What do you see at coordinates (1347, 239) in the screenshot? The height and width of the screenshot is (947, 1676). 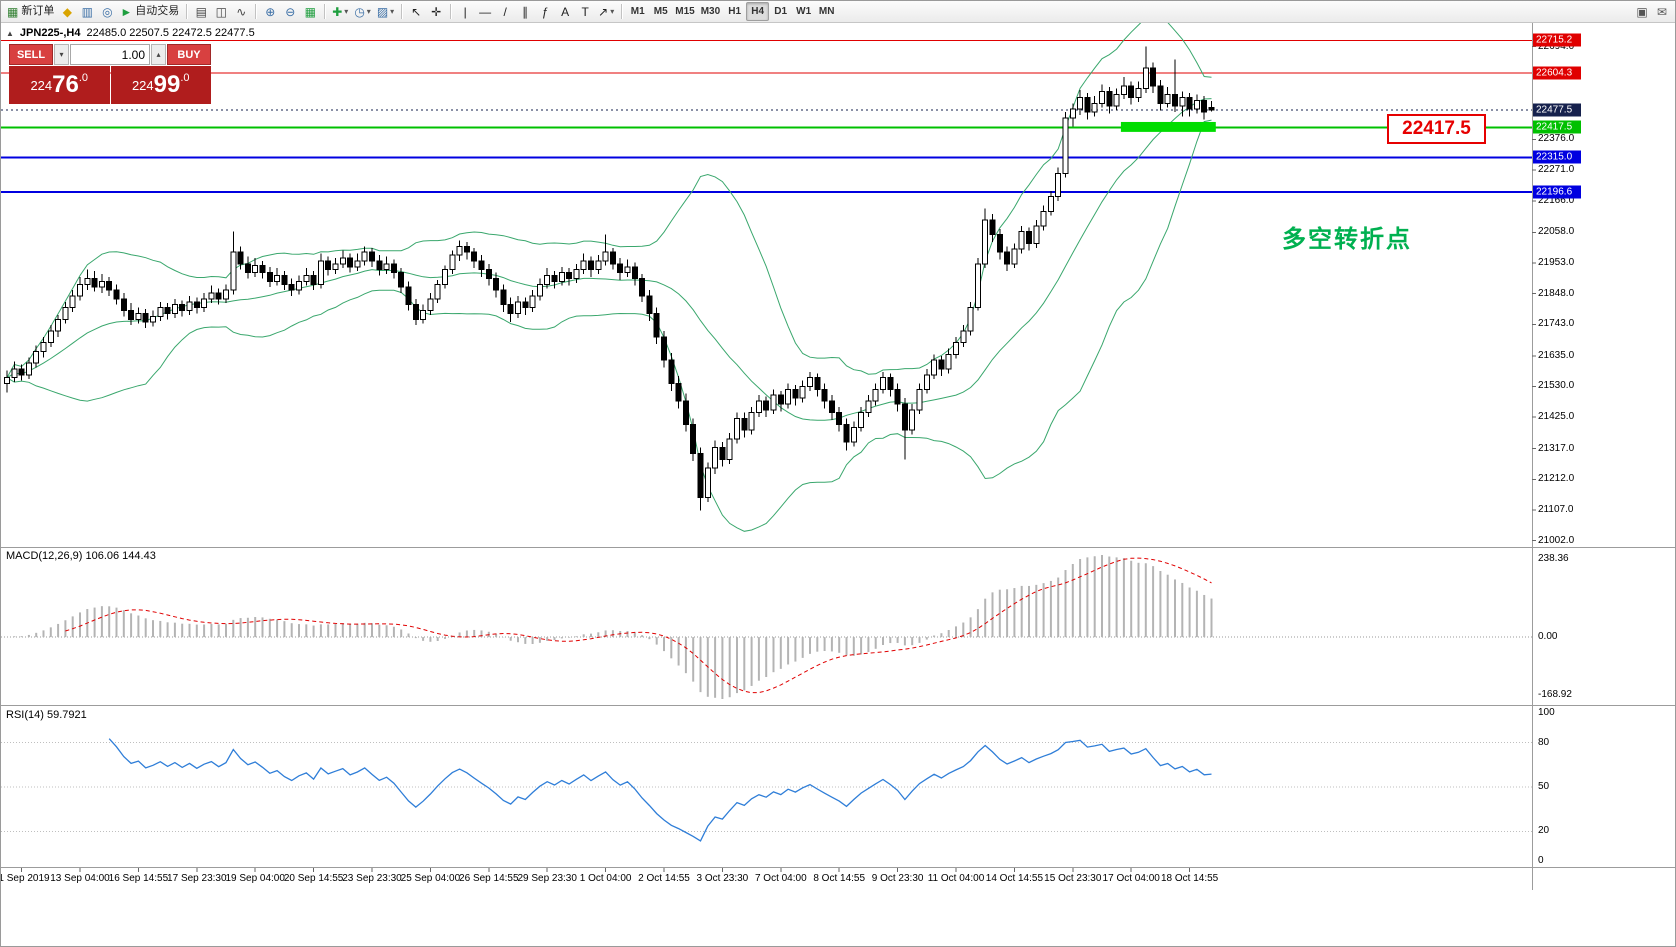 I see `turning-point-note: 多空转折点` at bounding box center [1347, 239].